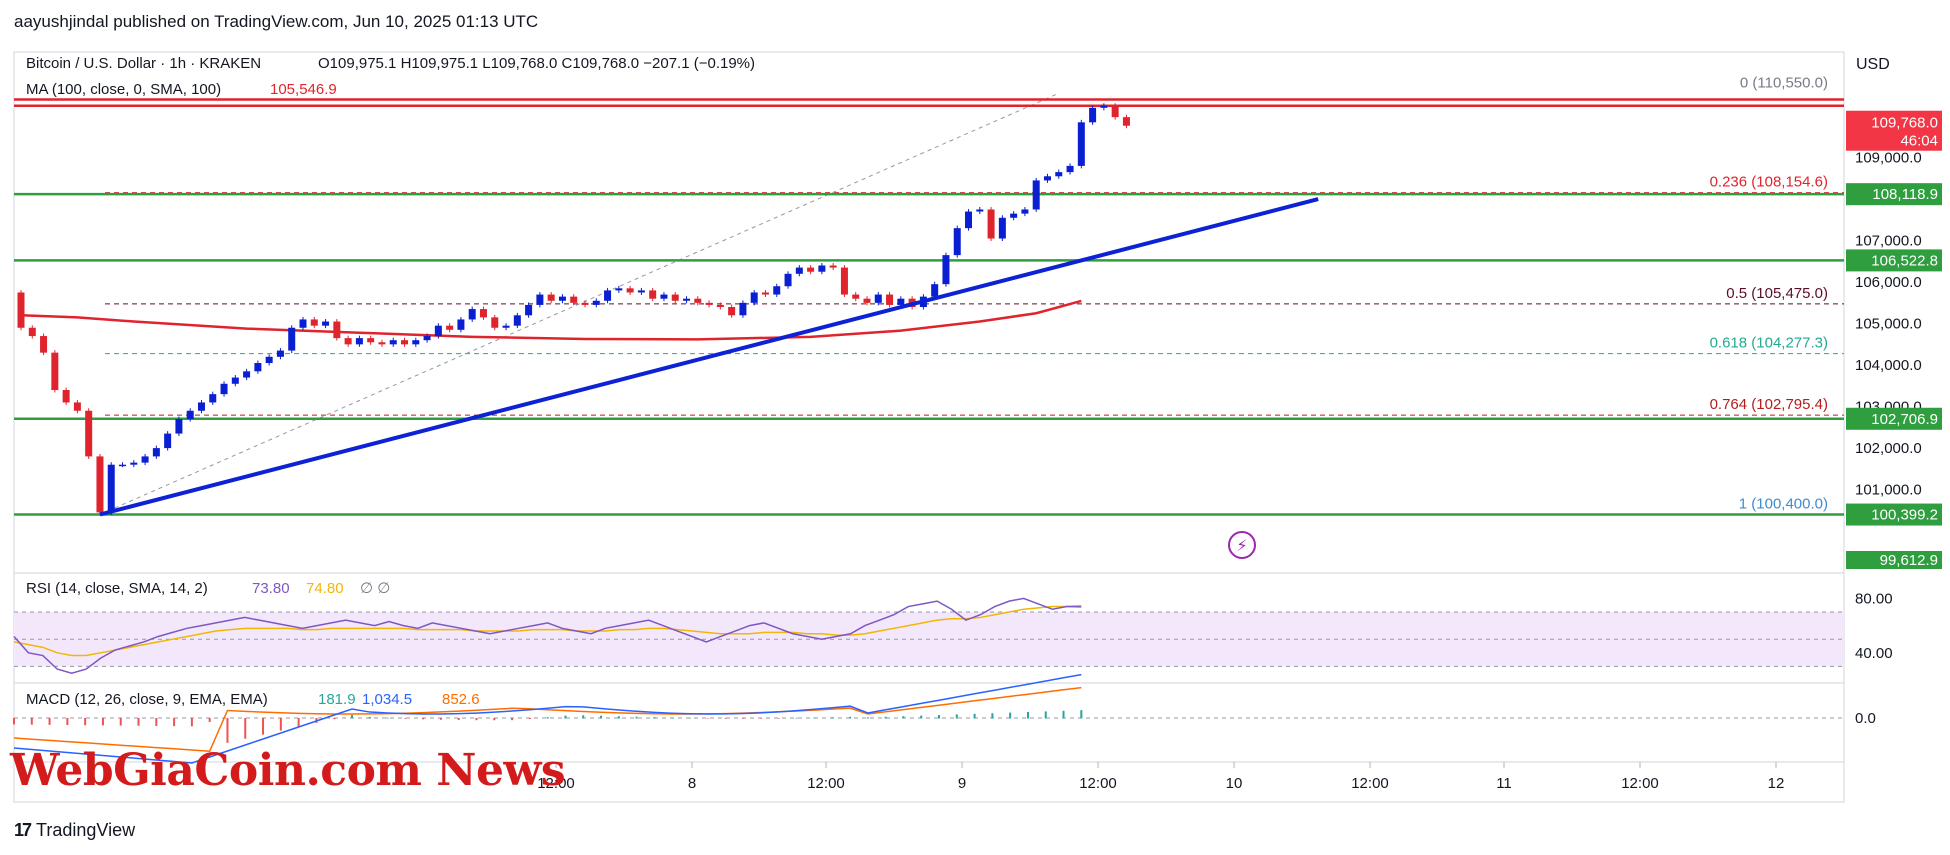  What do you see at coordinates (1904, 515) in the screenshot?
I see `level-price-tag-text: 100,399.2` at bounding box center [1904, 515].